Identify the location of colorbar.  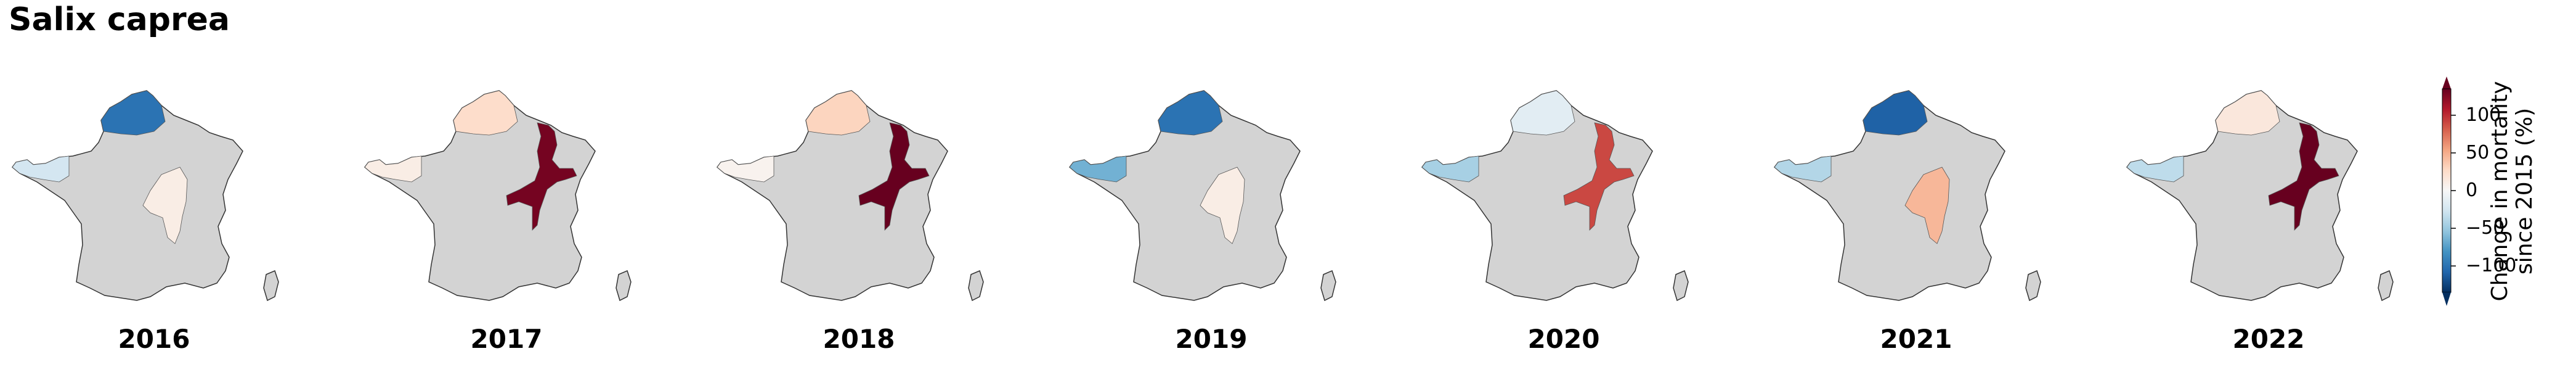
(2449, 191).